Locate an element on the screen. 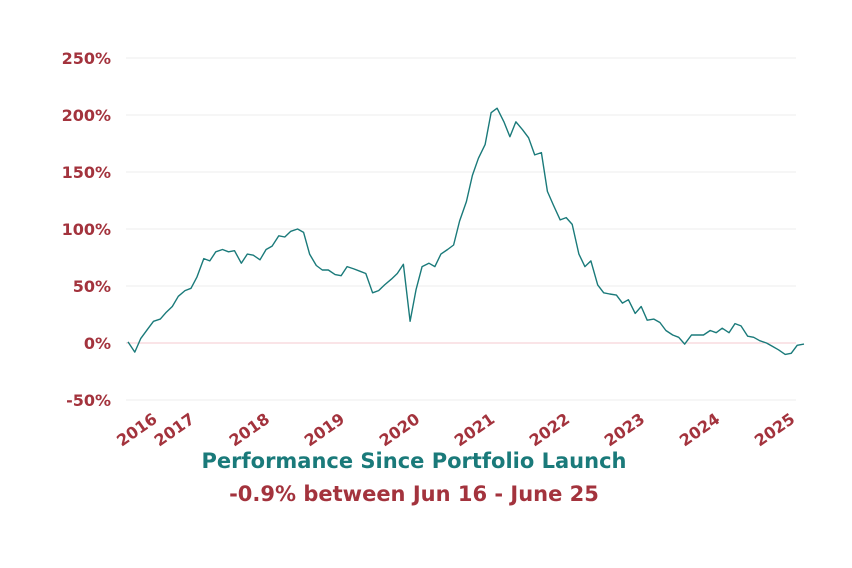  y-tick-label: 250% is located at coordinates (86, 58).